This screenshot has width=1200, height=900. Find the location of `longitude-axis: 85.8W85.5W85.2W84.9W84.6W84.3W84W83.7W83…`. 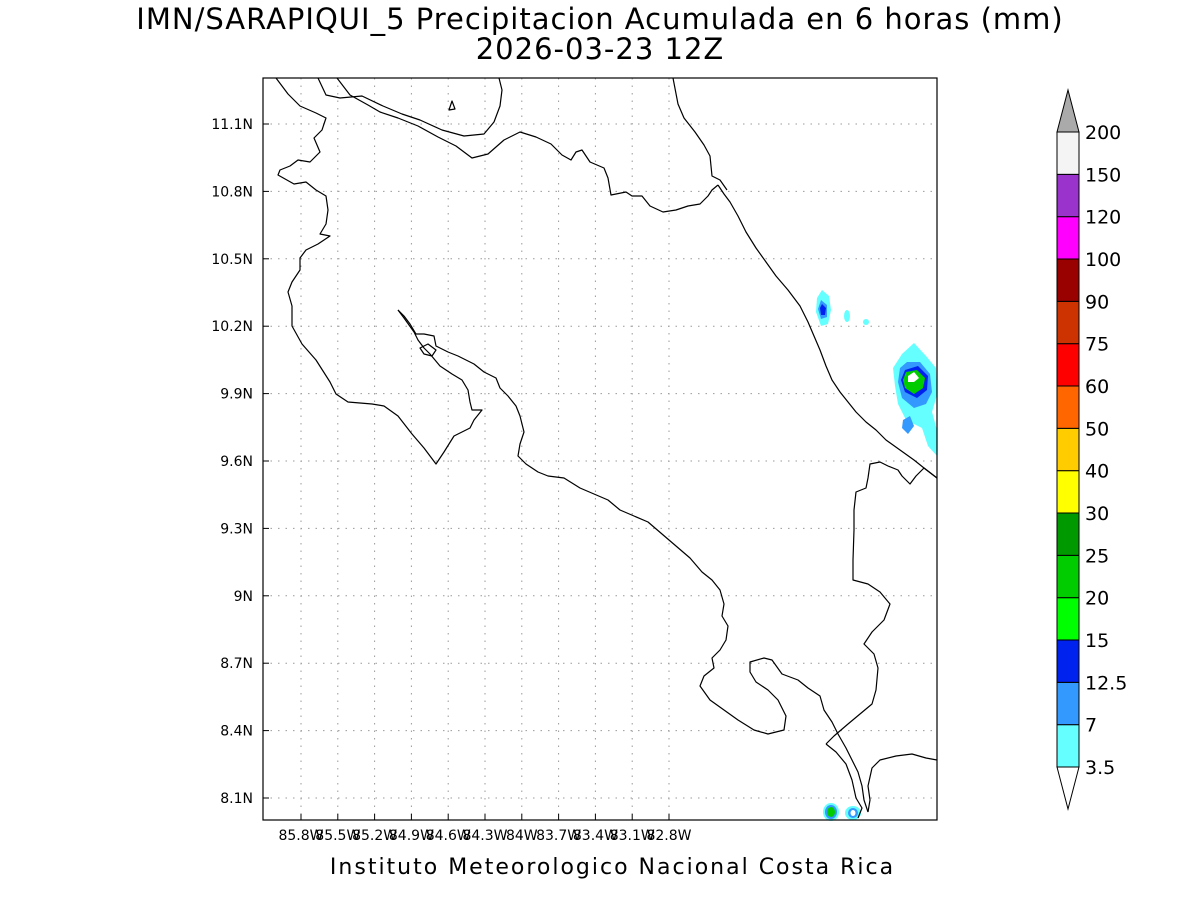

longitude-axis: 85.8W85.5W85.2W84.9W84.6W84.3W84W83.7W83… is located at coordinates (485, 829).